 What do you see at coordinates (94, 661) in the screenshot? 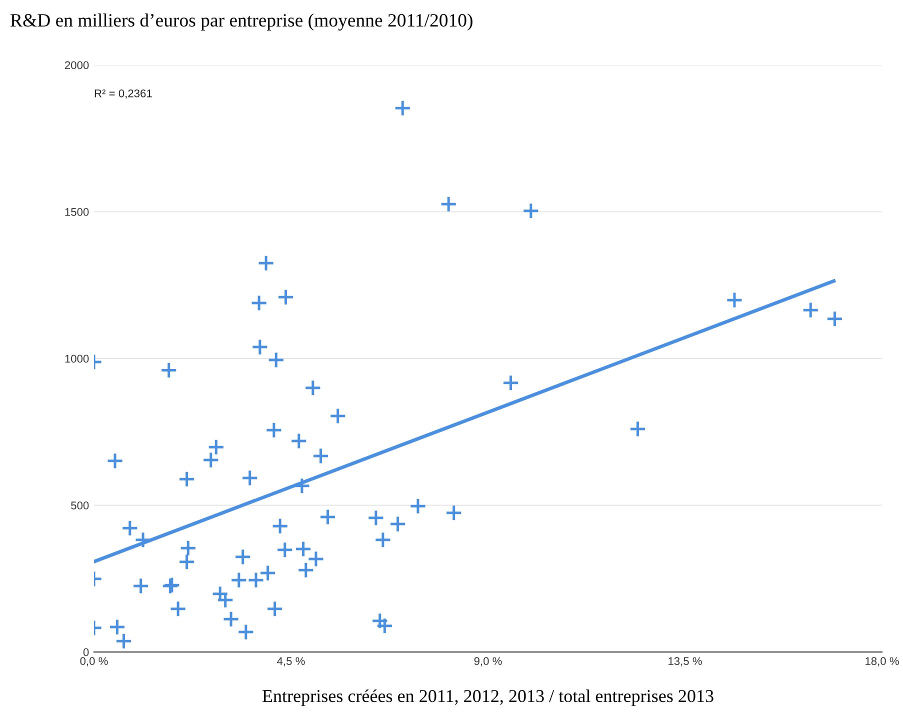
I see `x-tick-label: 0,0 %` at bounding box center [94, 661].